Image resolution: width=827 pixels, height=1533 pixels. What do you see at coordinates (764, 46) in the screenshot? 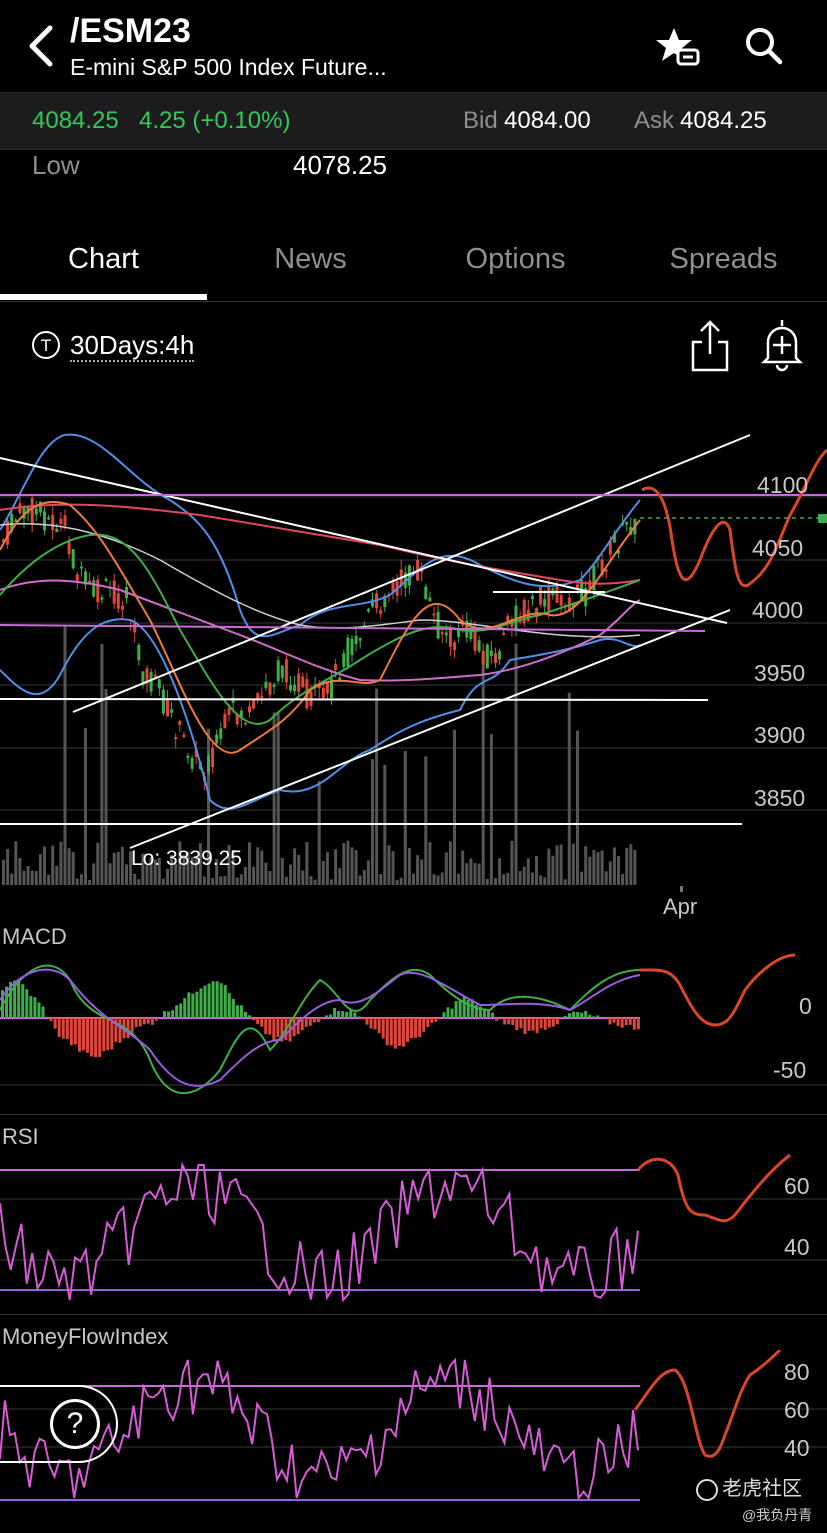
I see `search-icon` at bounding box center [764, 46].